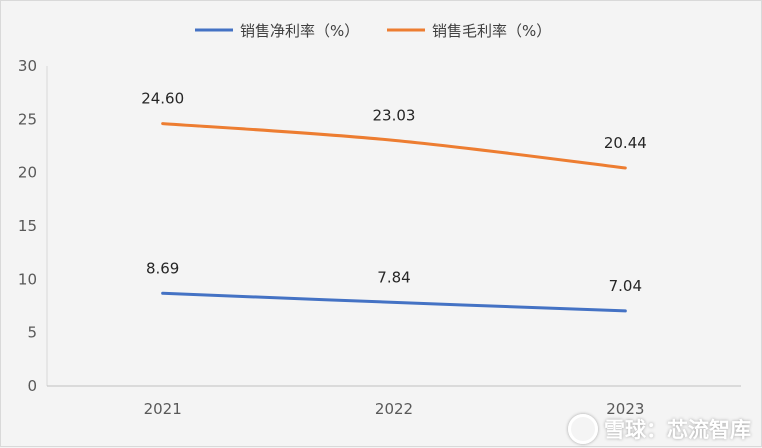  Describe the element at coordinates (625, 143) in the screenshot. I see `data-label: 20.44` at that location.